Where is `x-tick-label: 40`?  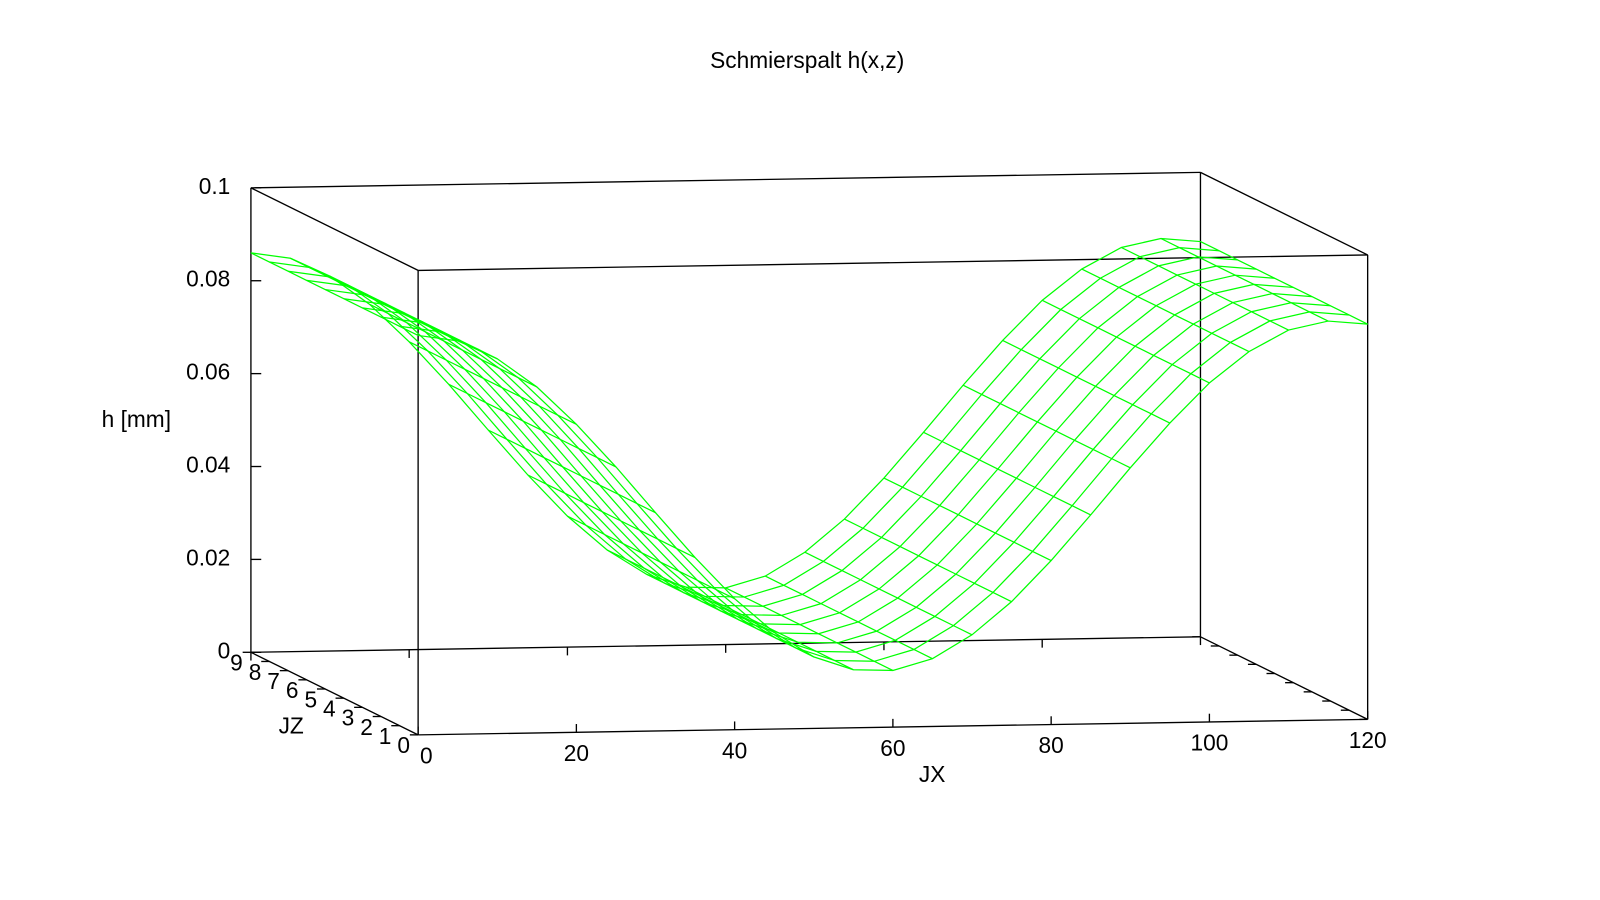 x-tick-label: 40 is located at coordinates (734, 750).